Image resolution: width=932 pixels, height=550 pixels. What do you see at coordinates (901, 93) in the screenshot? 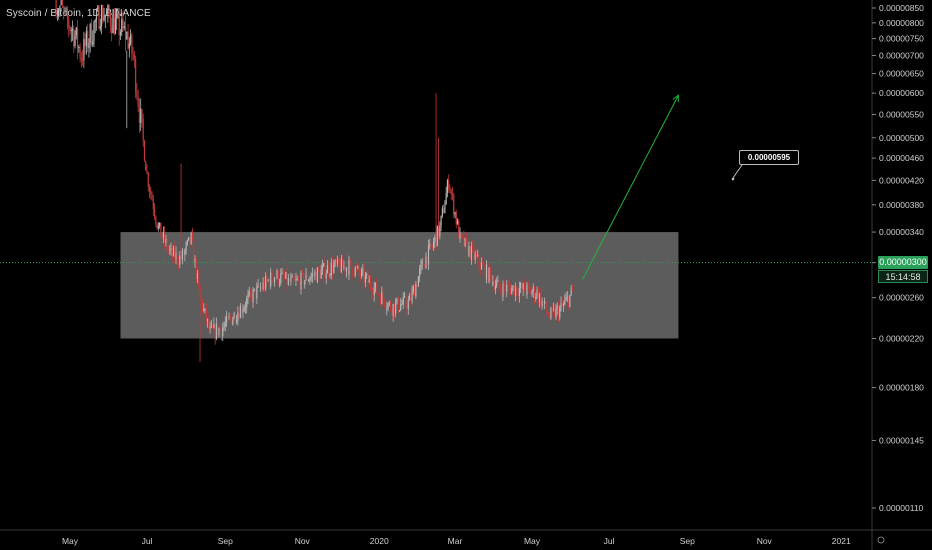
I see `y-tick-label: 0.00000600` at bounding box center [901, 93].